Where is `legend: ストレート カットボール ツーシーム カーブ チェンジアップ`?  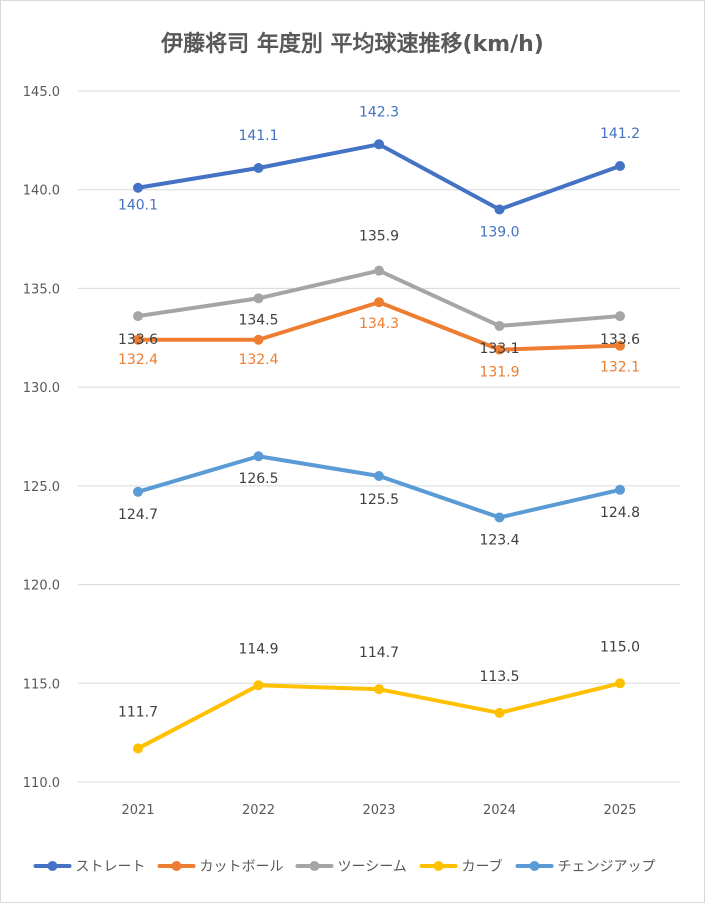 legend: ストレート カットボール ツーシーム カーブ チェンジアップ is located at coordinates (344, 866).